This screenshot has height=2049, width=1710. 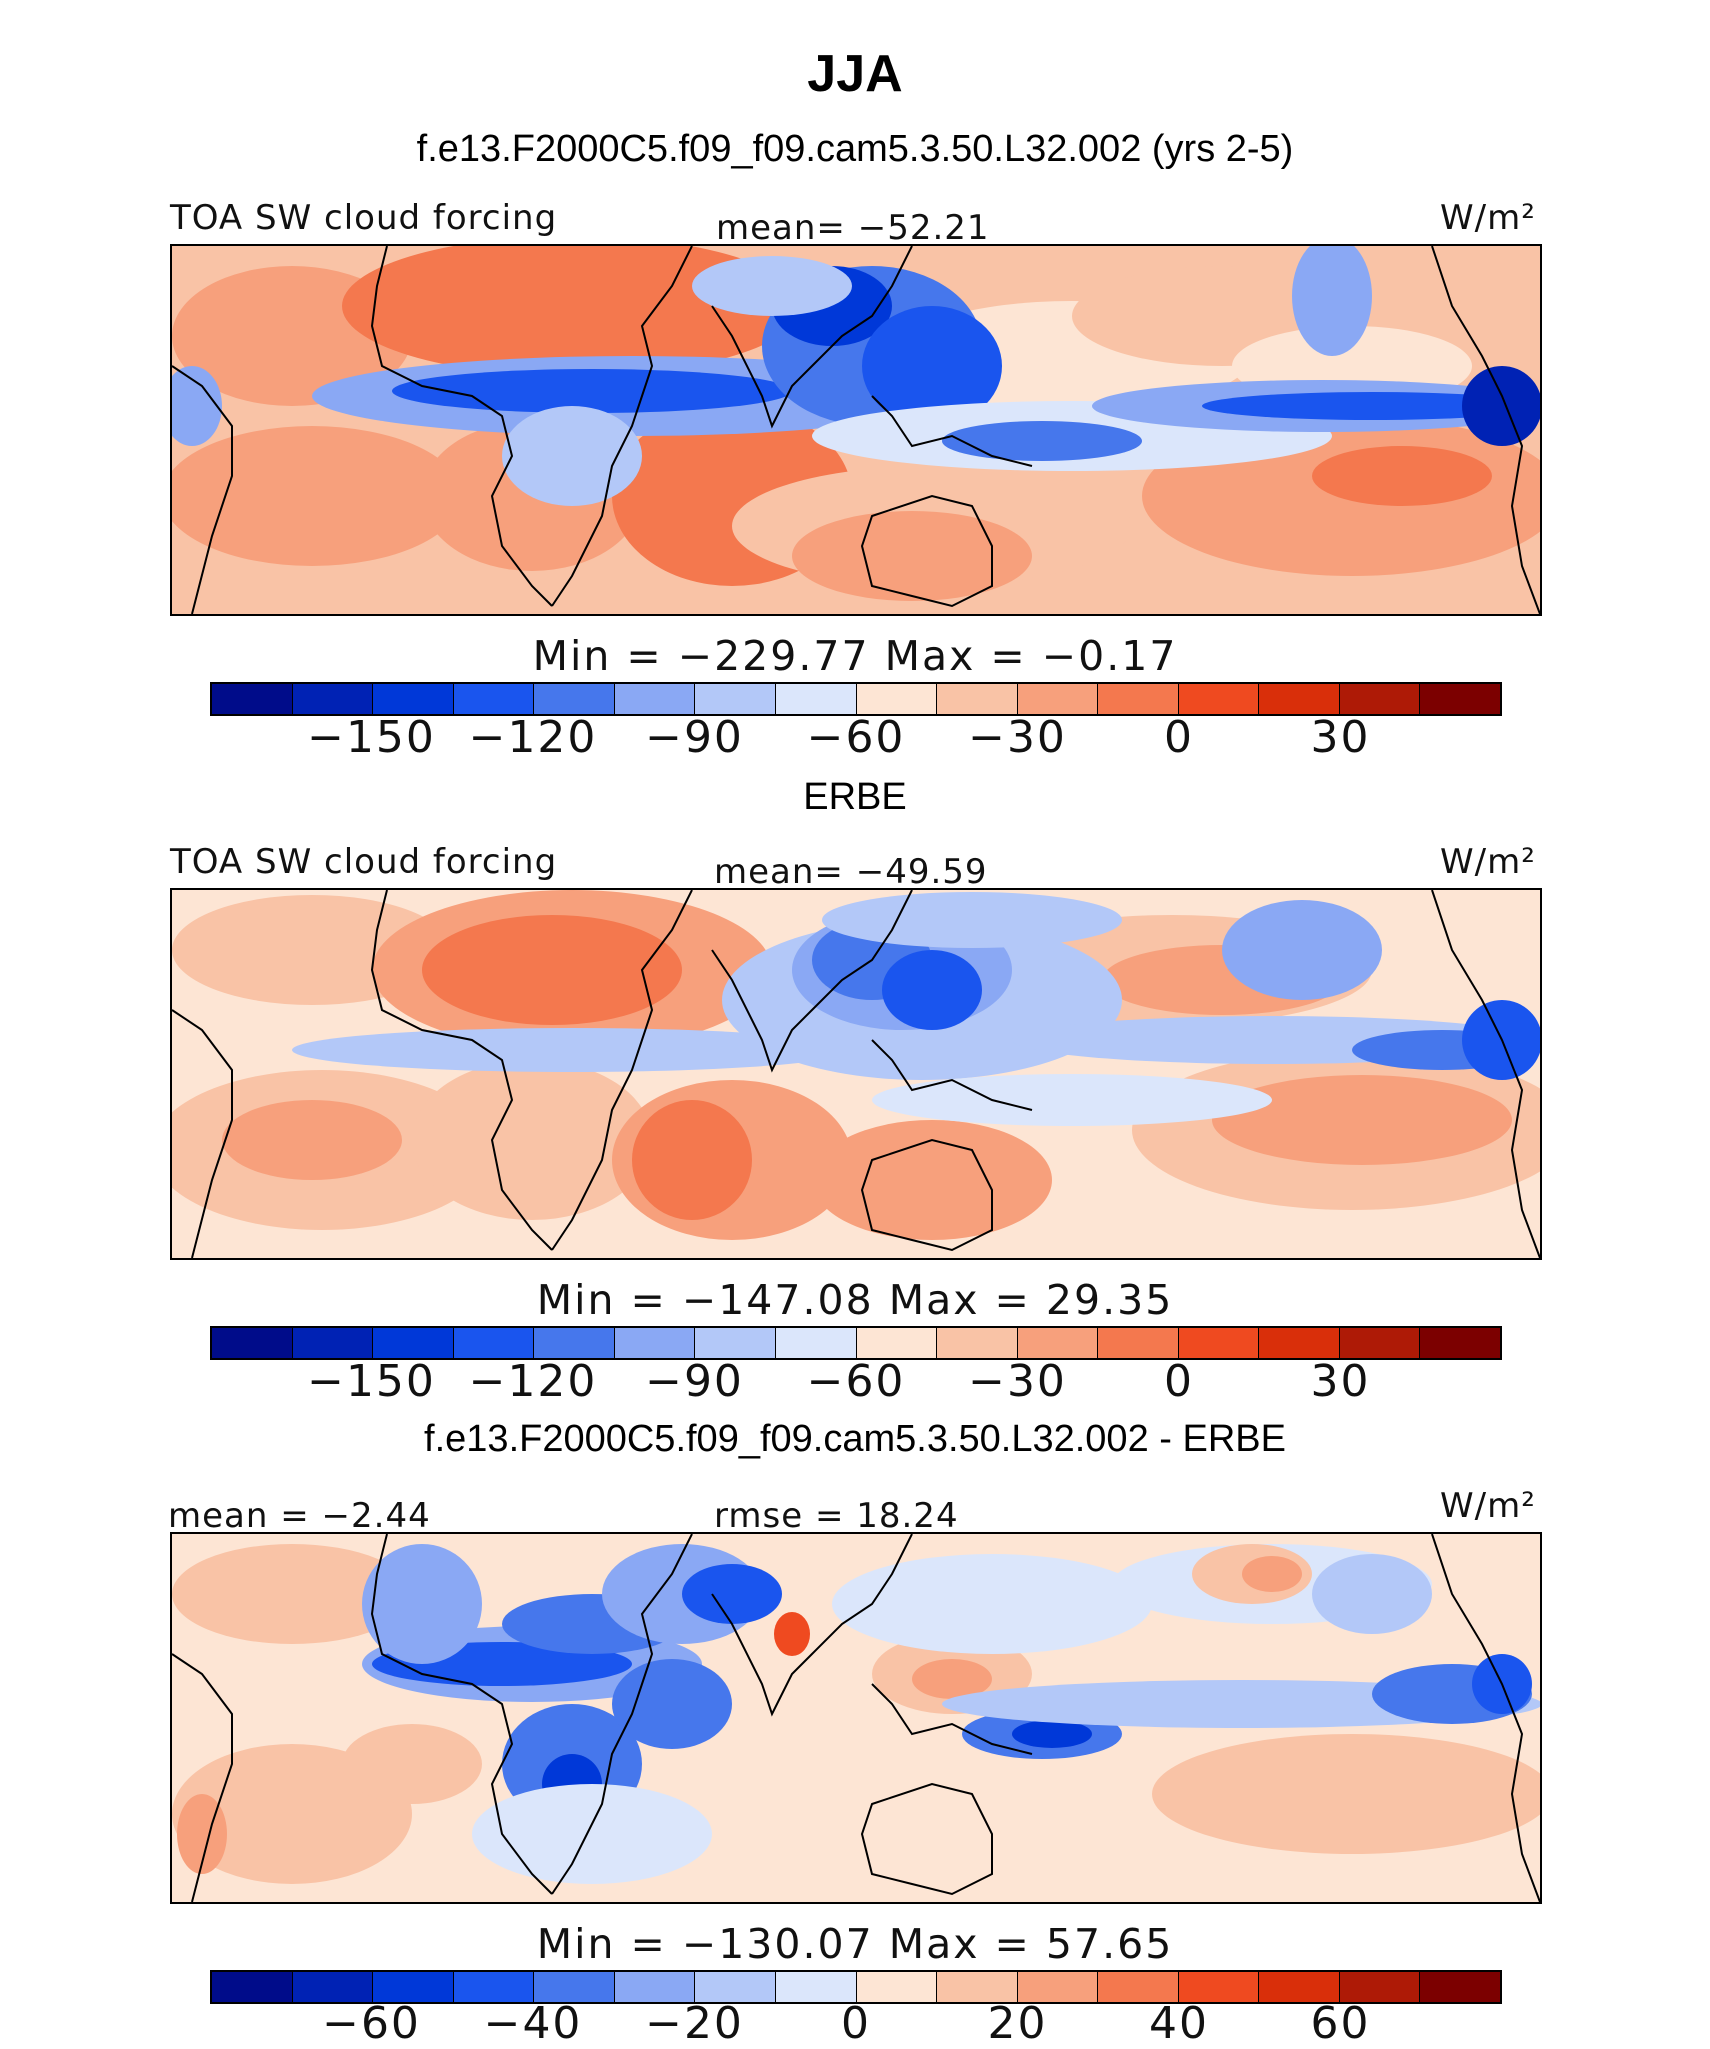 I want to click on figure-title: JJA, so click(x=855, y=74).